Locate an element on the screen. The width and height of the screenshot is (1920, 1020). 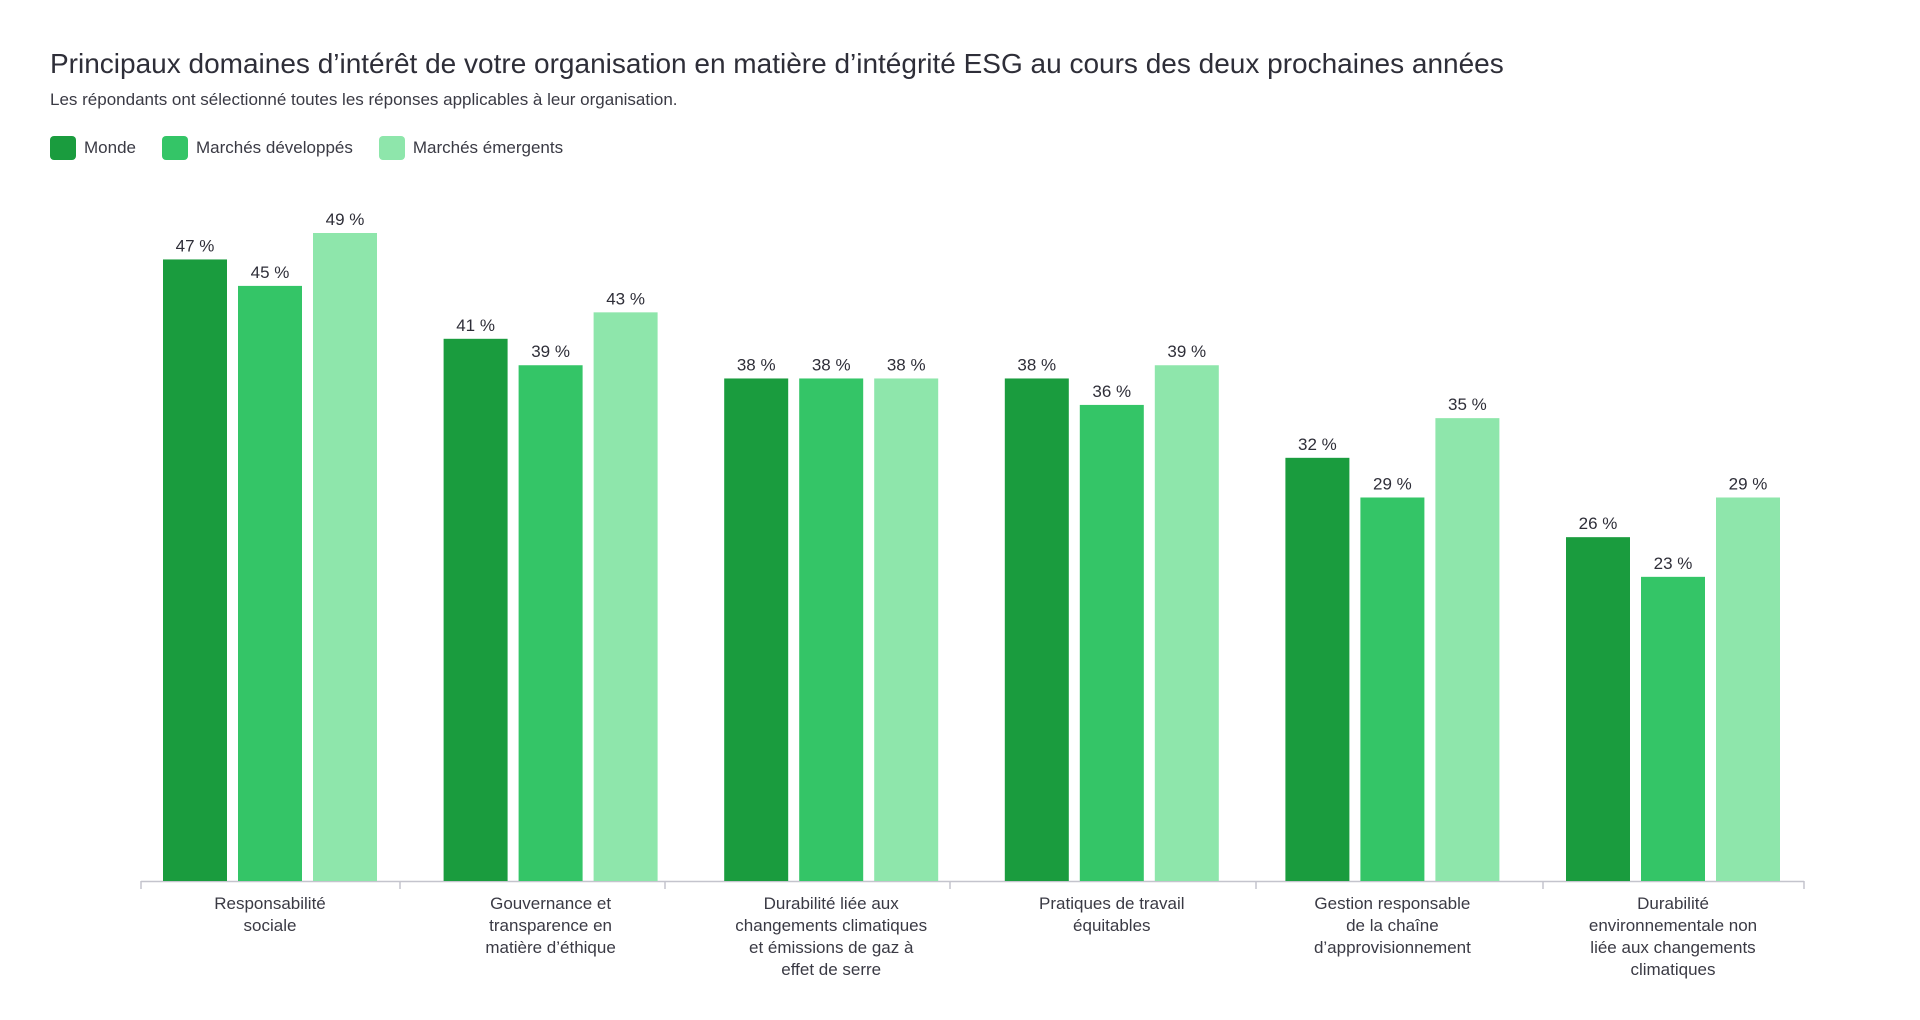
category-label-line: environnementale non is located at coordinates (1673, 925).